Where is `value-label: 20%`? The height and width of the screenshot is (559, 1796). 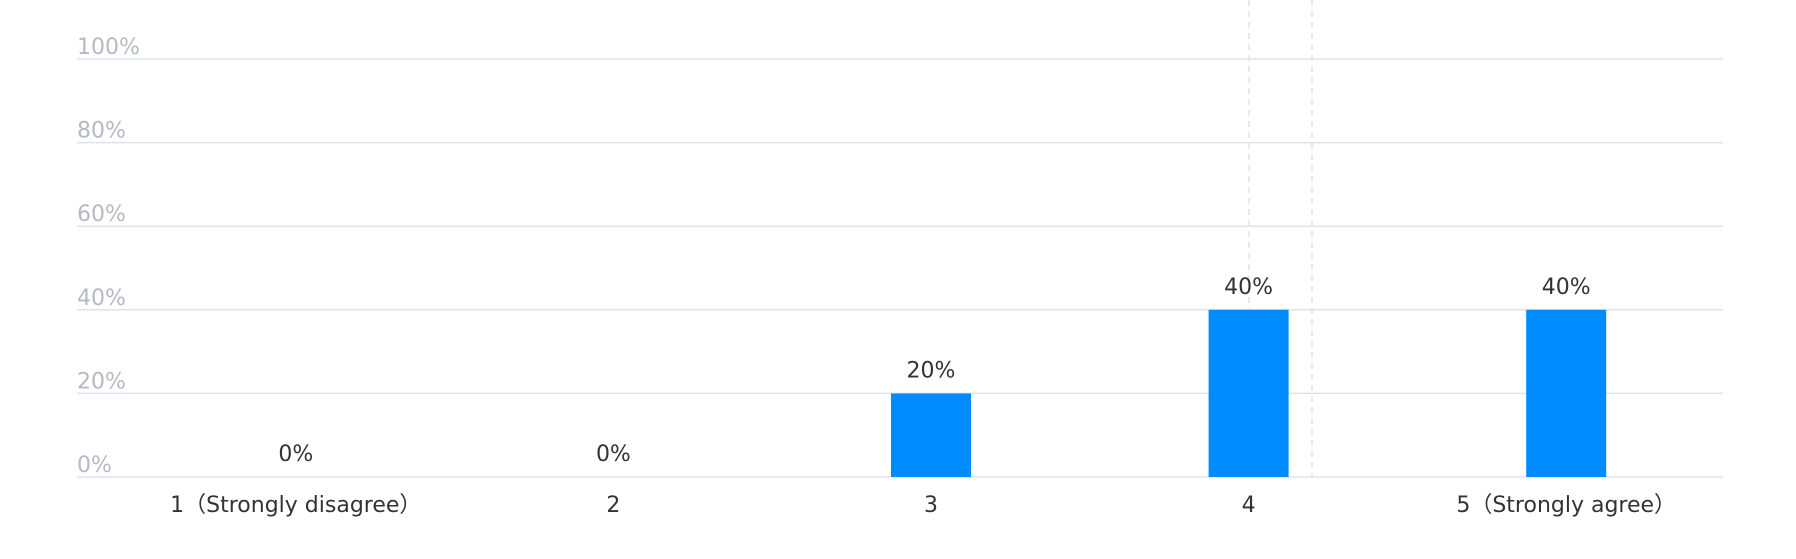
value-label: 20% is located at coordinates (931, 370).